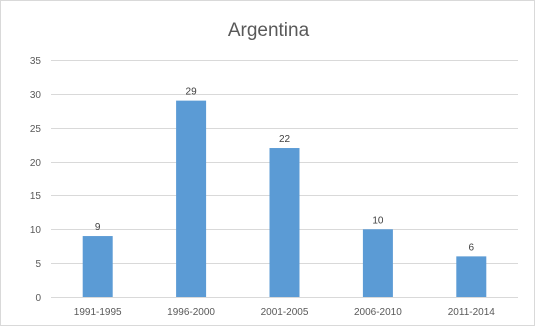  Describe the element at coordinates (472, 312) in the screenshot. I see `x-tick-label: 2011-2014` at that location.